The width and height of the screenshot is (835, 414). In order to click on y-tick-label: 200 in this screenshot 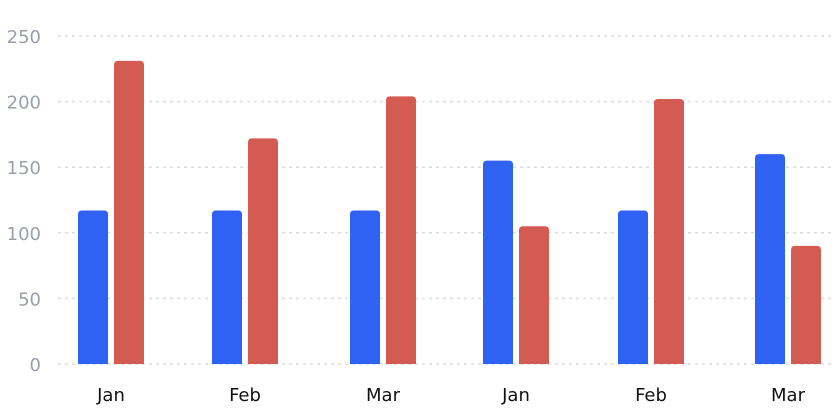, I will do `click(24, 103)`.